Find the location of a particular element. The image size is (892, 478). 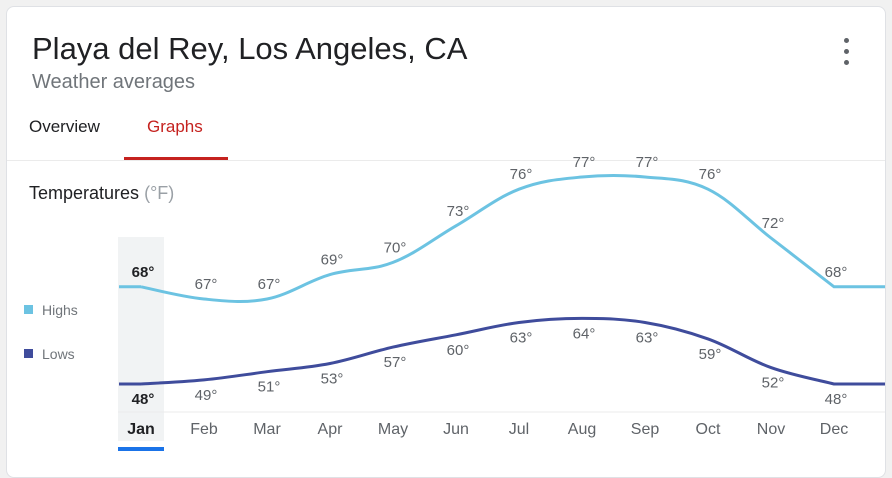

page-subtitle: Weather averages is located at coordinates (114, 82).